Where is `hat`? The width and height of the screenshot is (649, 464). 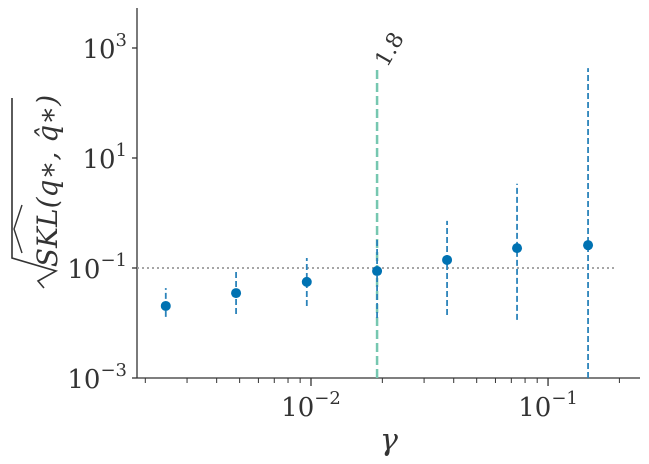 hat is located at coordinates (18, 229).